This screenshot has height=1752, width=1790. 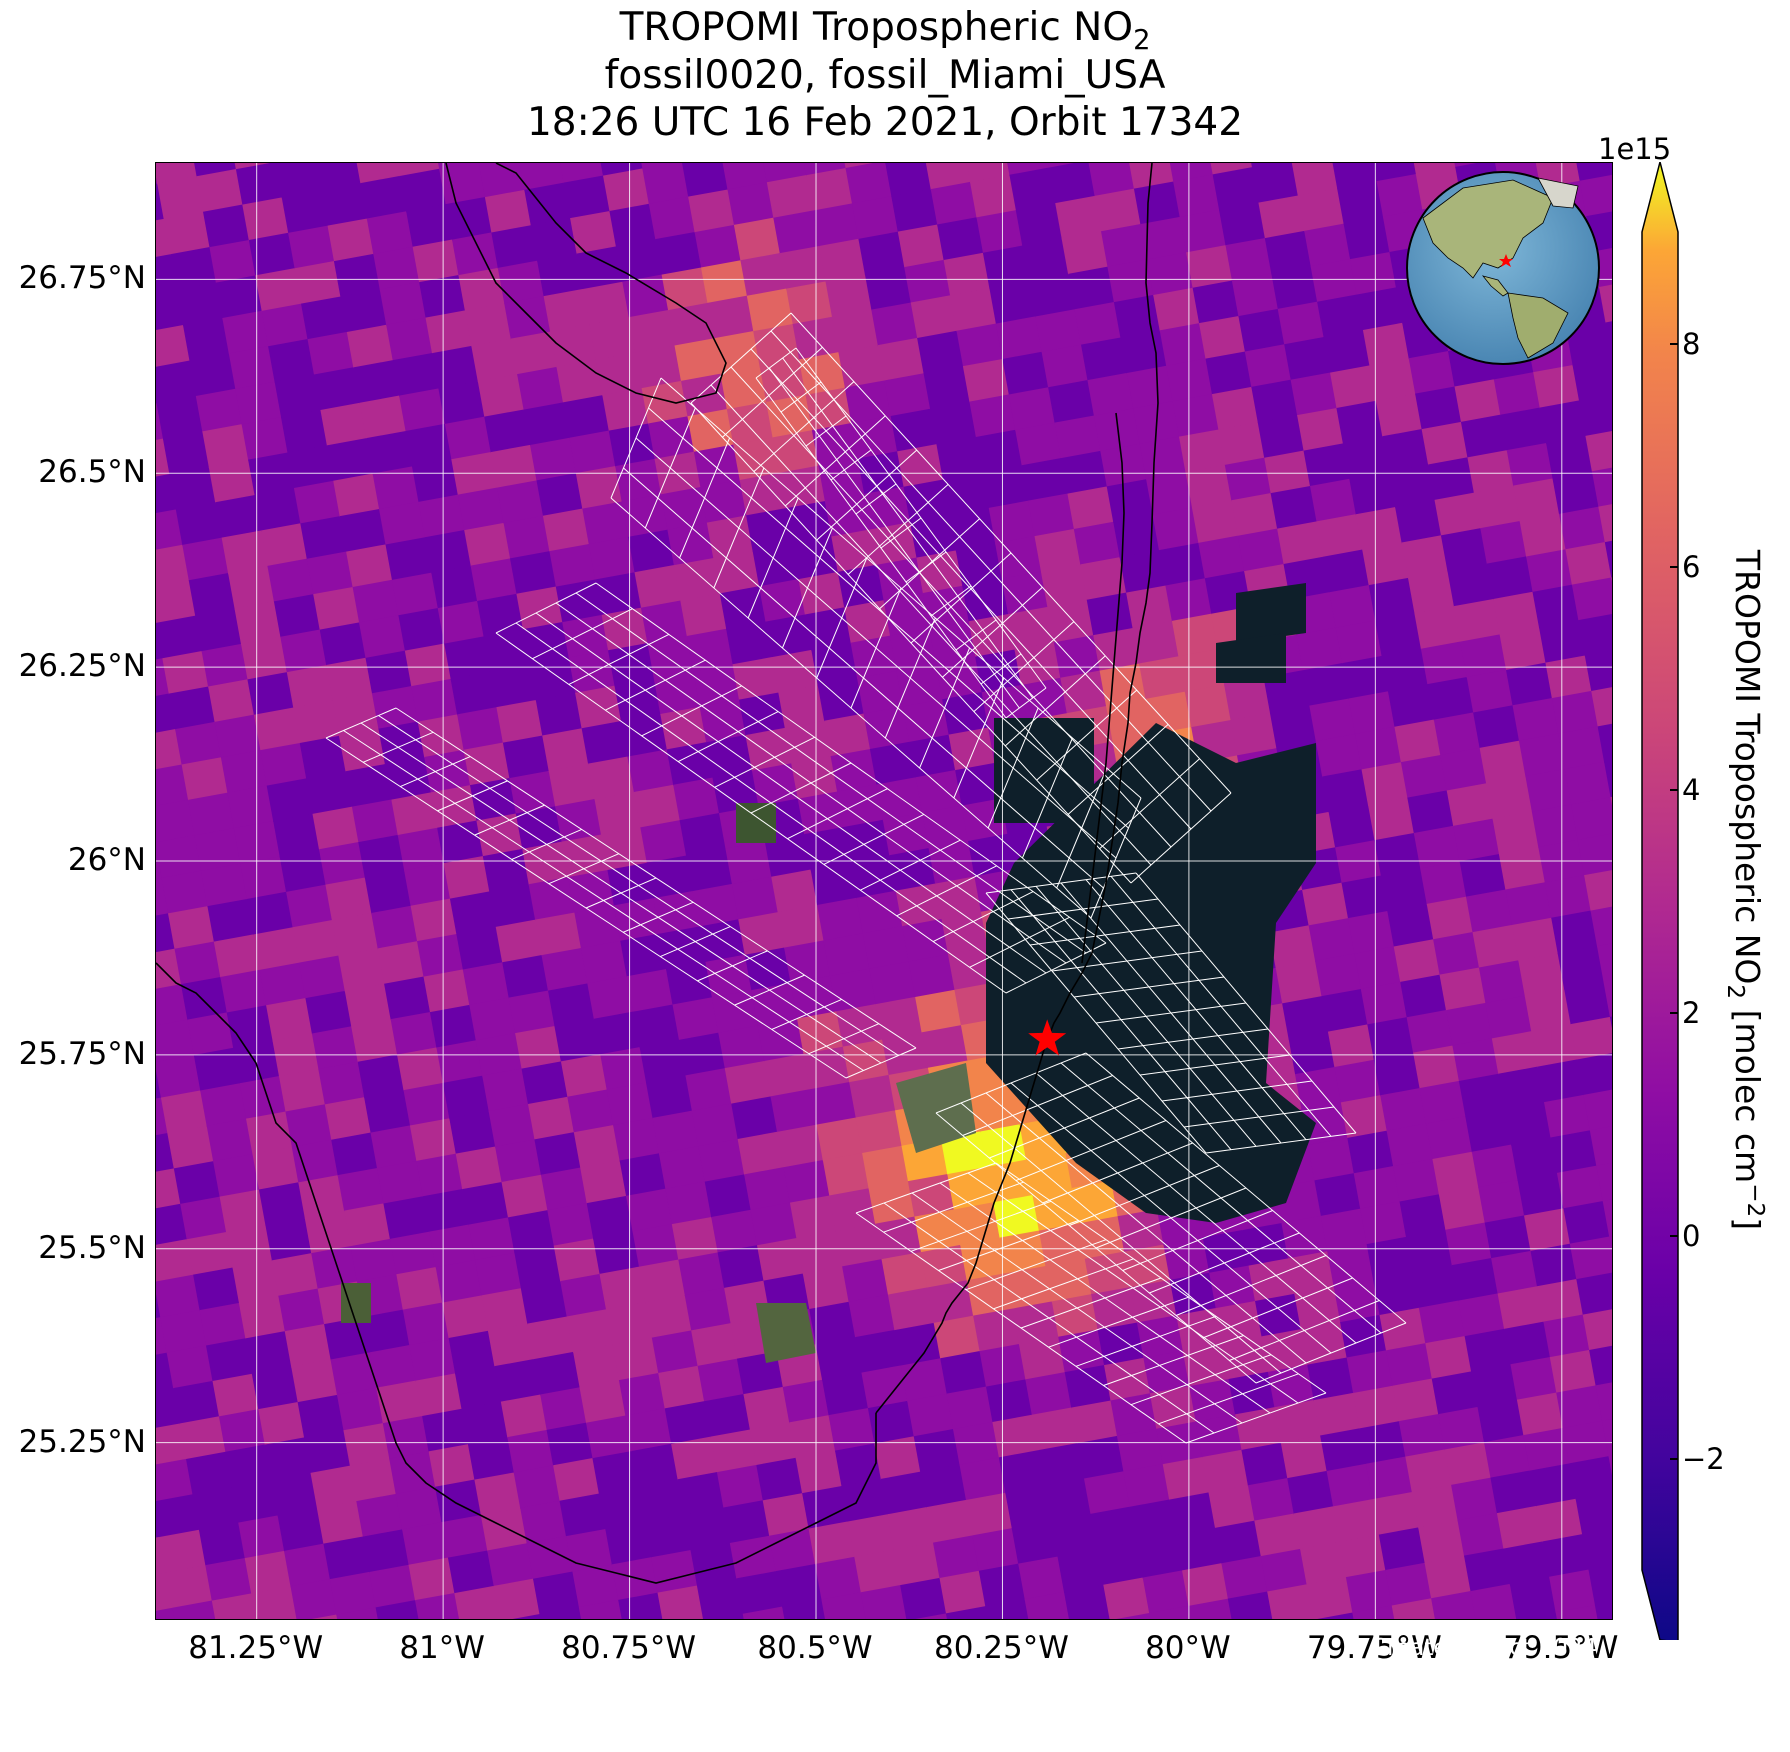 I want to click on colorbar-exponent: 1e15, so click(x=1635, y=149).